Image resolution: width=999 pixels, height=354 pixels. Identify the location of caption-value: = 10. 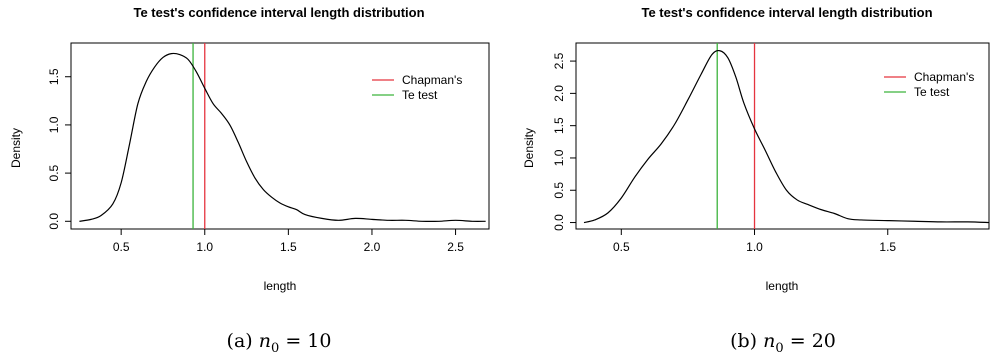
(308, 341).